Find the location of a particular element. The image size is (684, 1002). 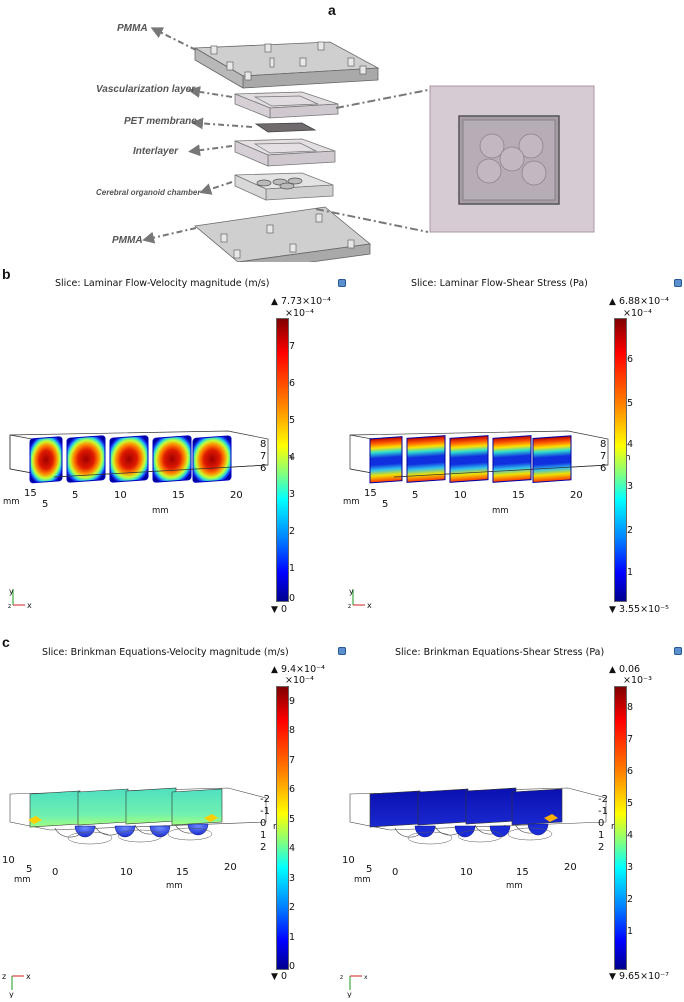

c-right-y-tick-1: 5 is located at coordinates (369, 869).